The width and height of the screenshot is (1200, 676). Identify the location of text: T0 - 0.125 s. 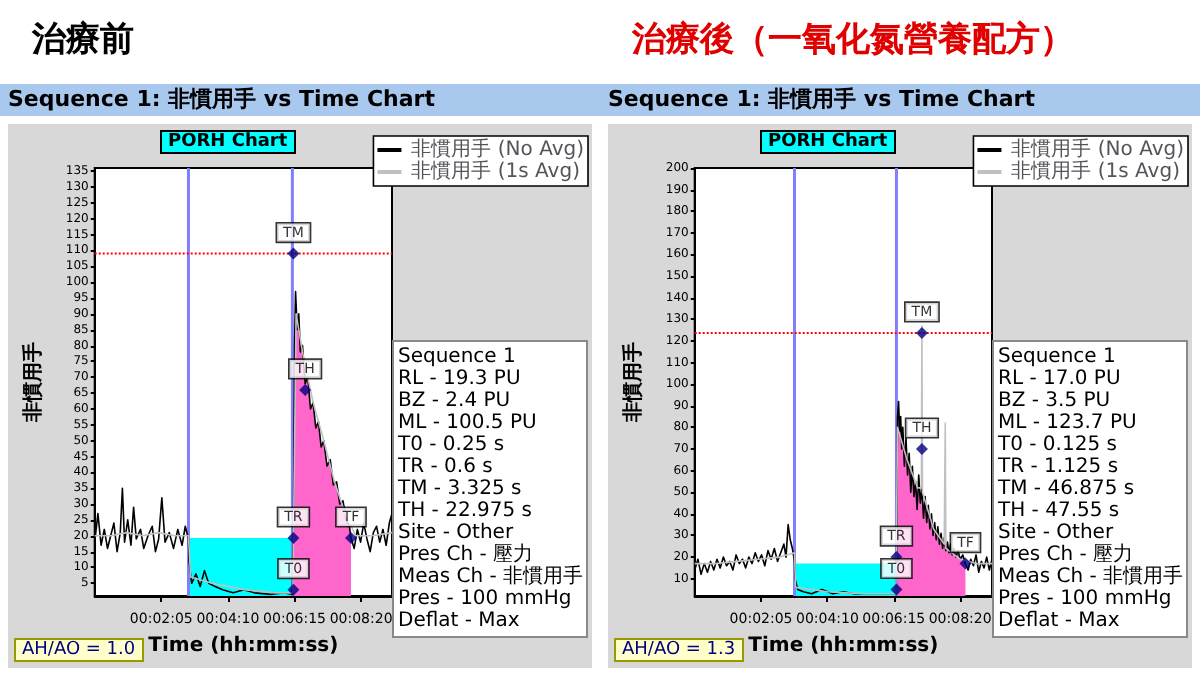
(1058, 445).